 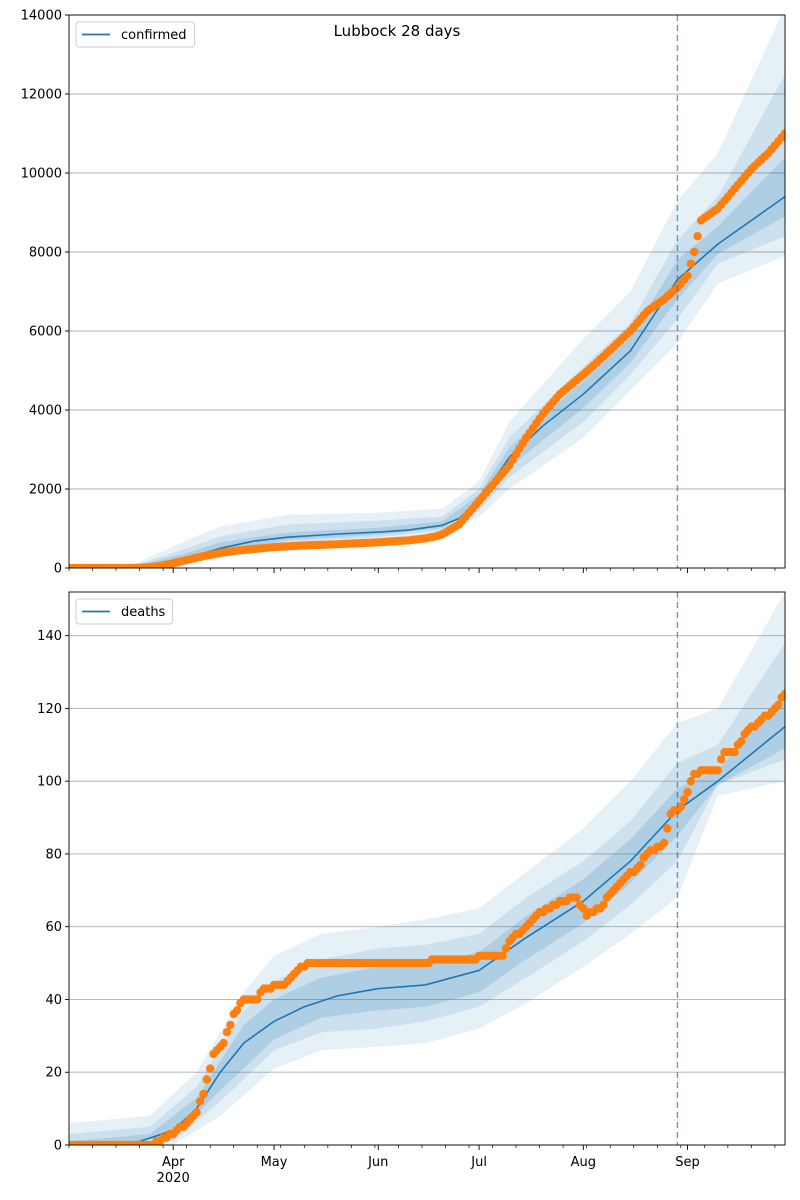 I want to click on y-tick-label: 60, so click(x=53, y=927).